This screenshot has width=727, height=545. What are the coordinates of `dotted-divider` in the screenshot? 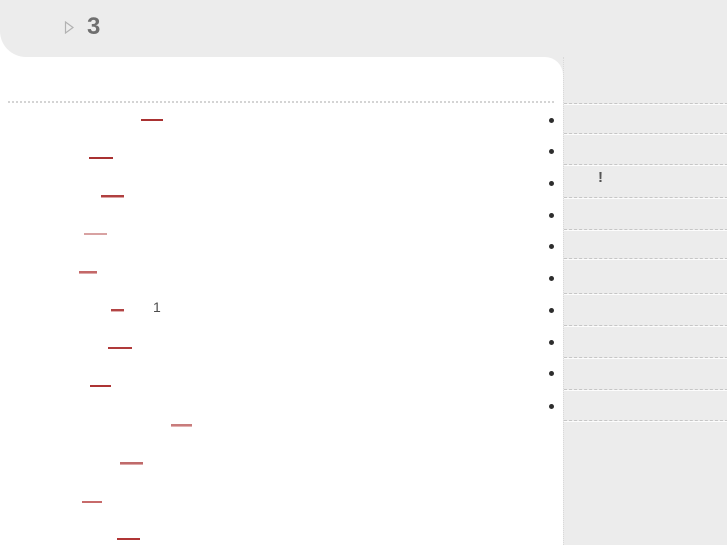 It's located at (281, 102).